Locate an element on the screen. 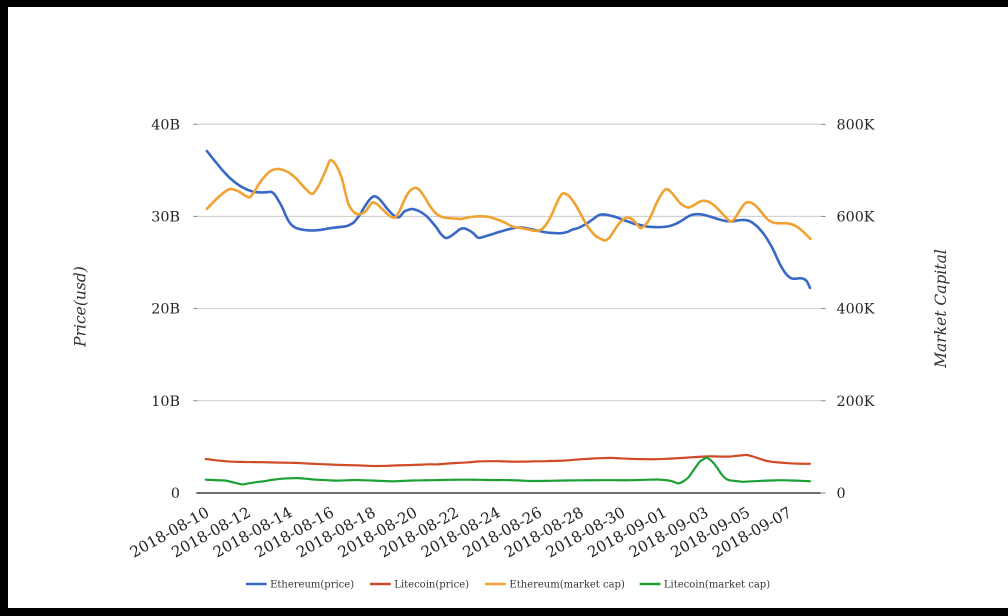 The width and height of the screenshot is (1008, 616). svg-text: Litecoin(price) is located at coordinates (431, 585).